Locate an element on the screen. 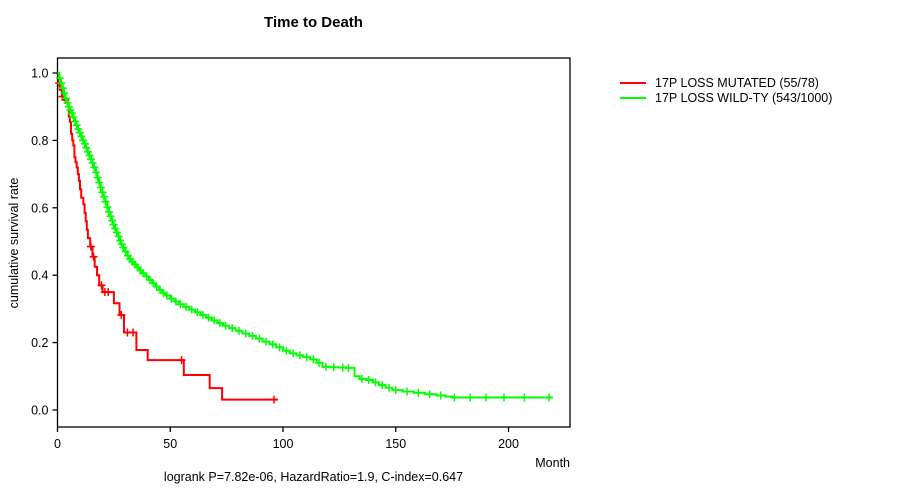 The width and height of the screenshot is (900, 500). x-tick-label: 0 is located at coordinates (57, 444).